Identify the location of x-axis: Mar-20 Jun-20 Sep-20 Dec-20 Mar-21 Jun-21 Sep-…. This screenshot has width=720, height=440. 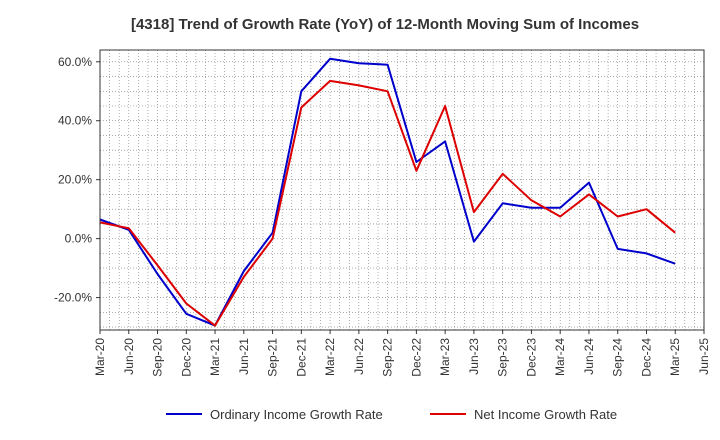
(402, 353).